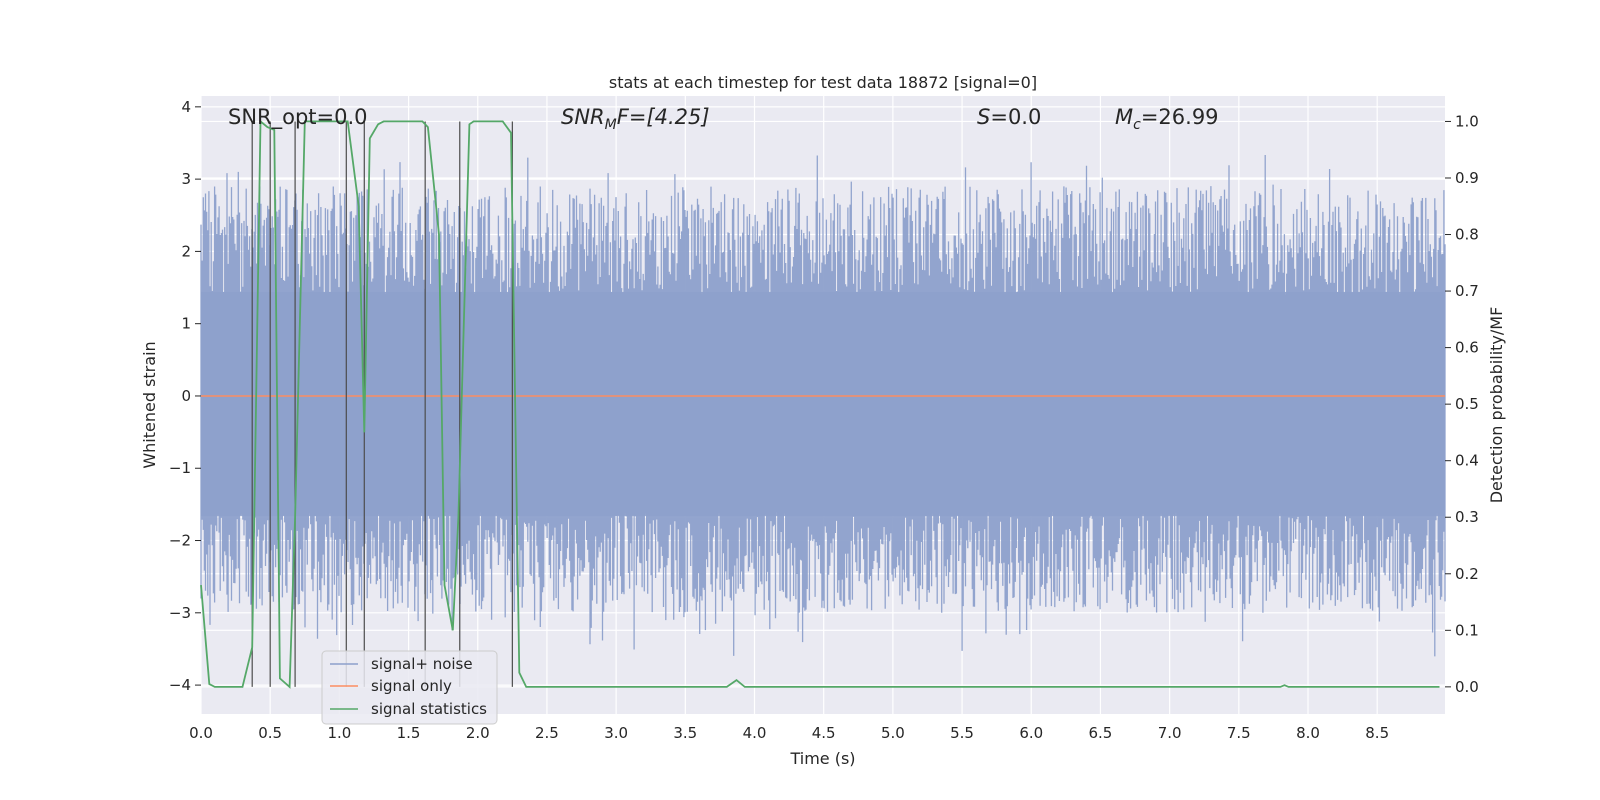  Describe the element at coordinates (422, 664) in the screenshot. I see `legend-label-signal-noise: signal+ noise` at that location.